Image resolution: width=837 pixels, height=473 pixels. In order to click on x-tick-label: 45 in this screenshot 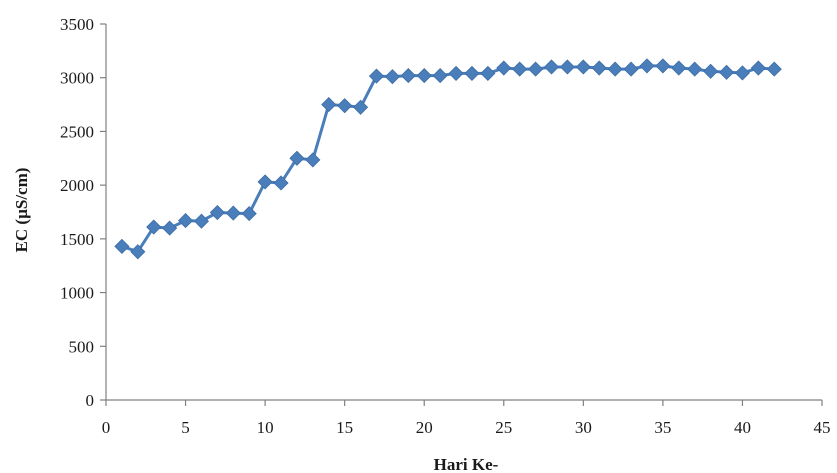, I will do `click(822, 427)`.